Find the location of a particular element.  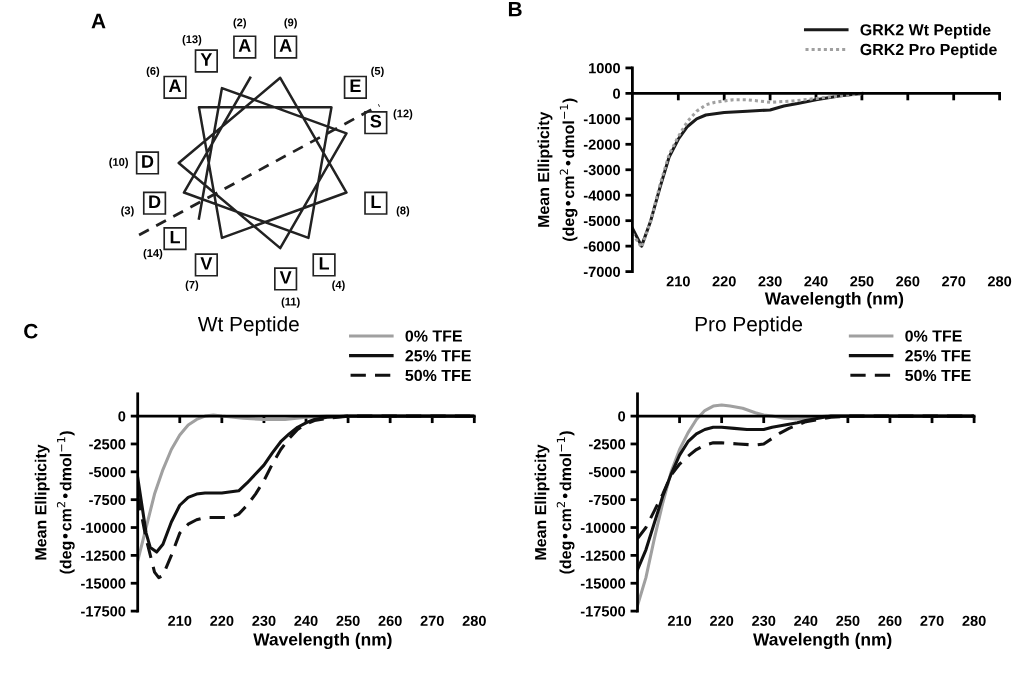

legend-label: GRK2 Pro Peptide is located at coordinates (928, 51).